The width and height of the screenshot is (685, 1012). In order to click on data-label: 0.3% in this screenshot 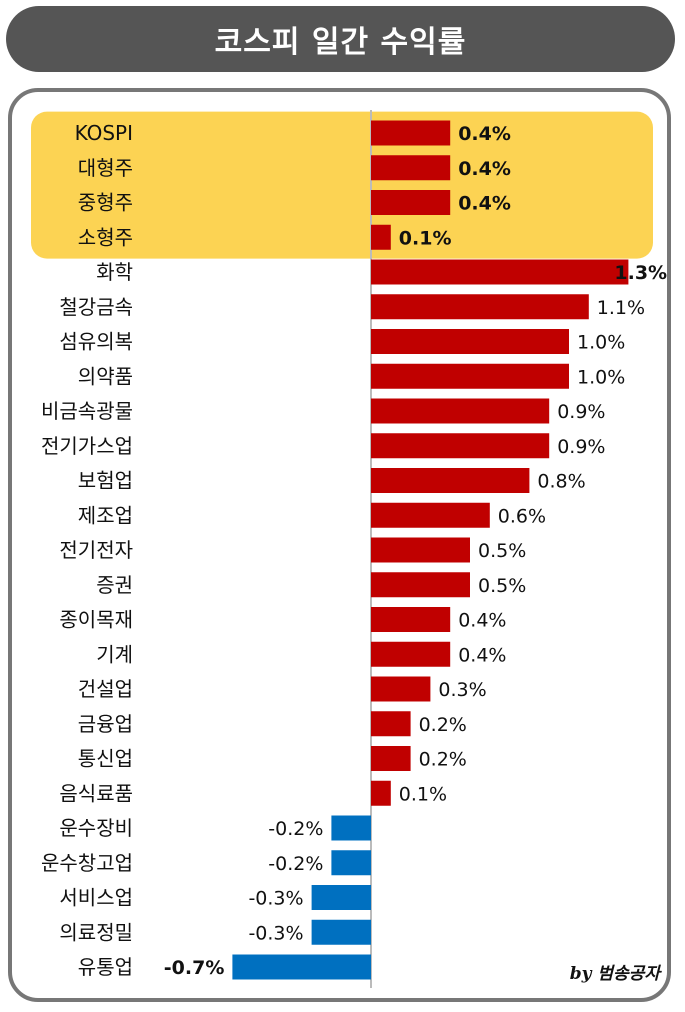, I will do `click(462, 690)`.